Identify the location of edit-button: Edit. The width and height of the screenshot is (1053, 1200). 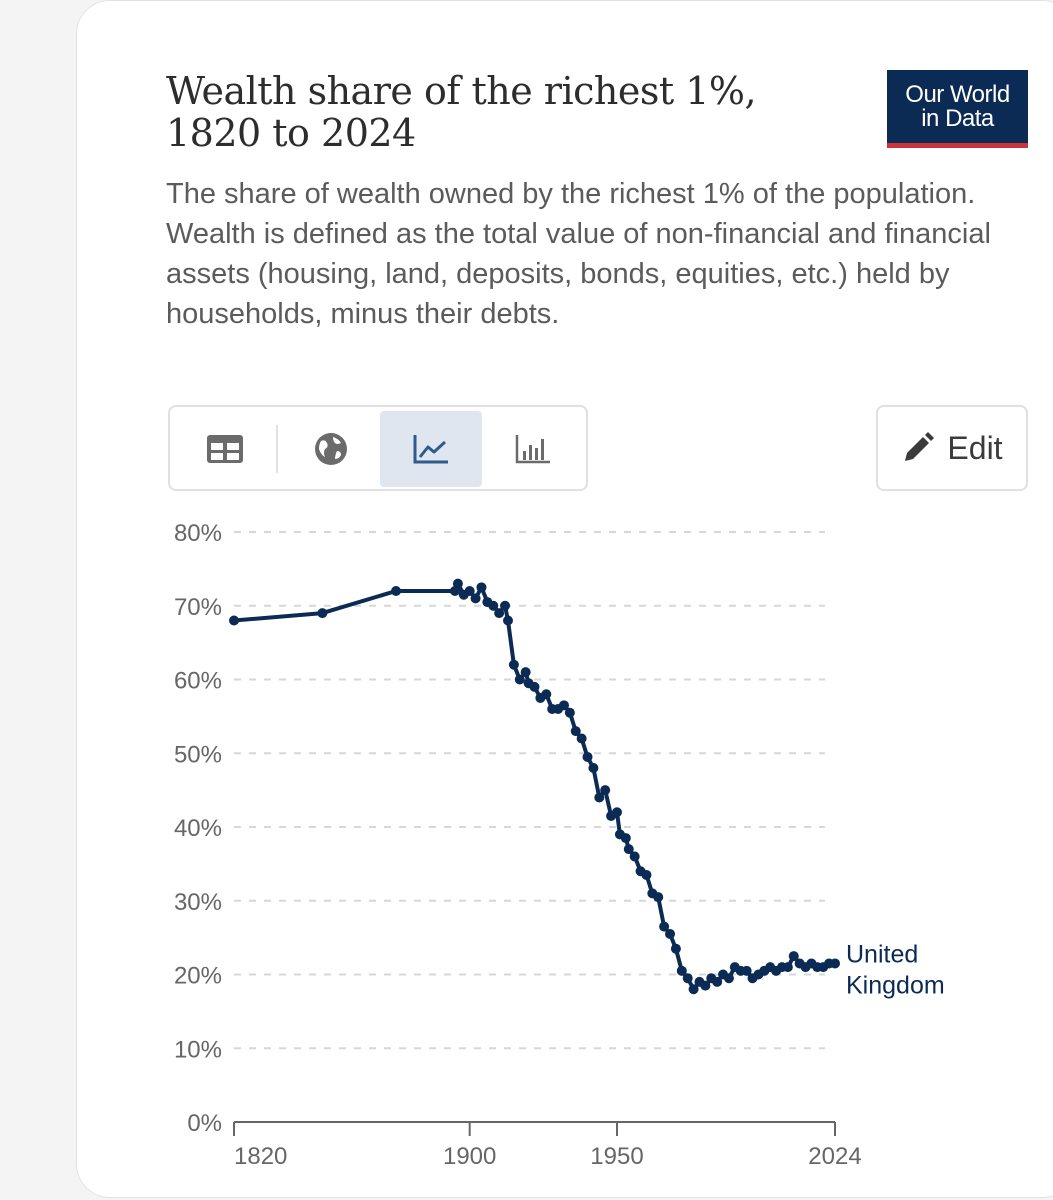
(952, 448).